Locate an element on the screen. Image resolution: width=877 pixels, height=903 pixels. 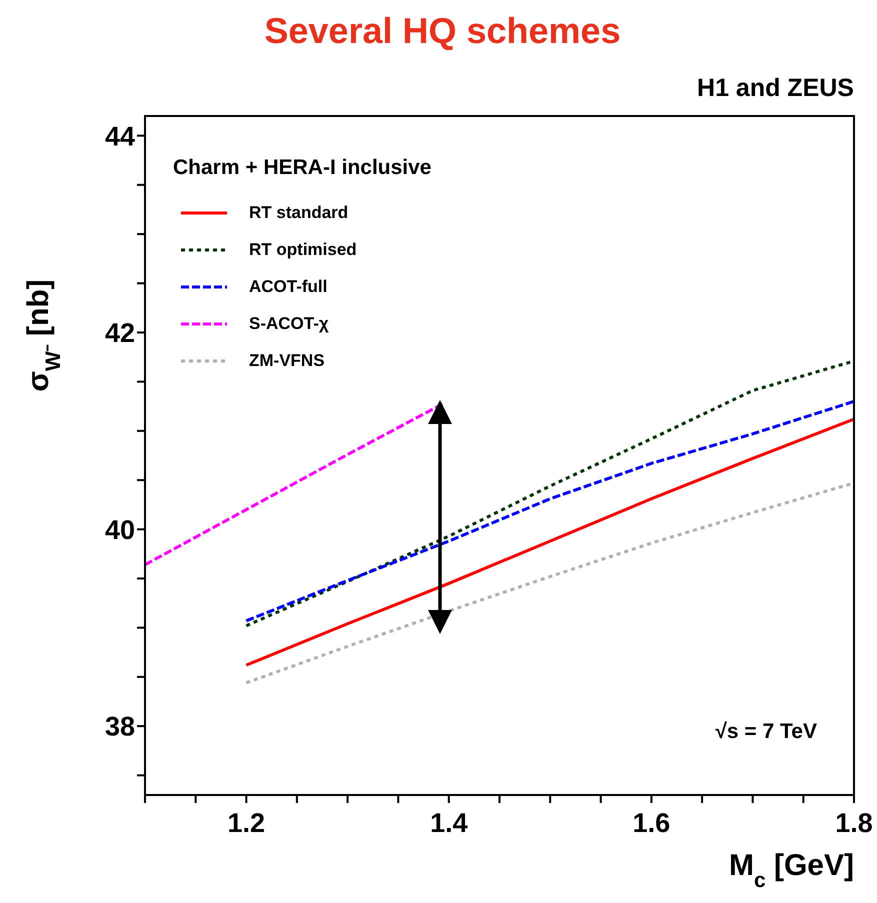
x-tick-label: 1.4 is located at coordinates (449, 823).